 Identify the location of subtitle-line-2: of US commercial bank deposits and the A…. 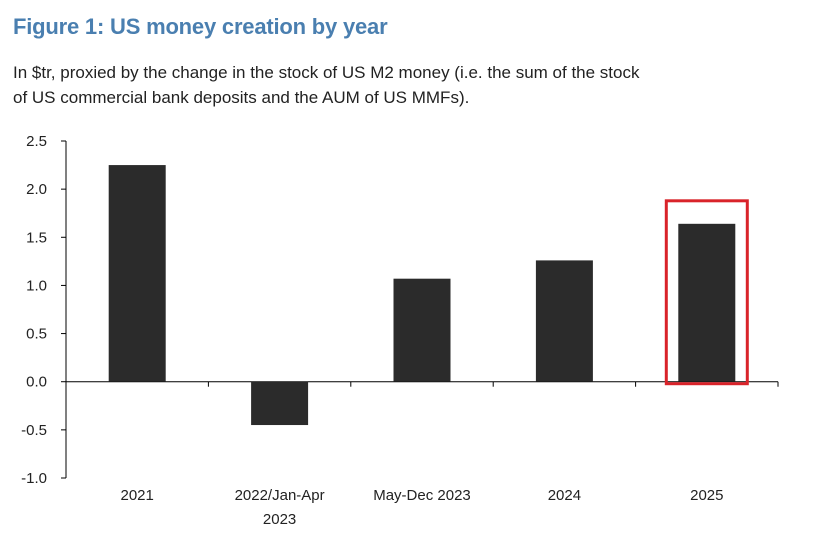
(241, 97).